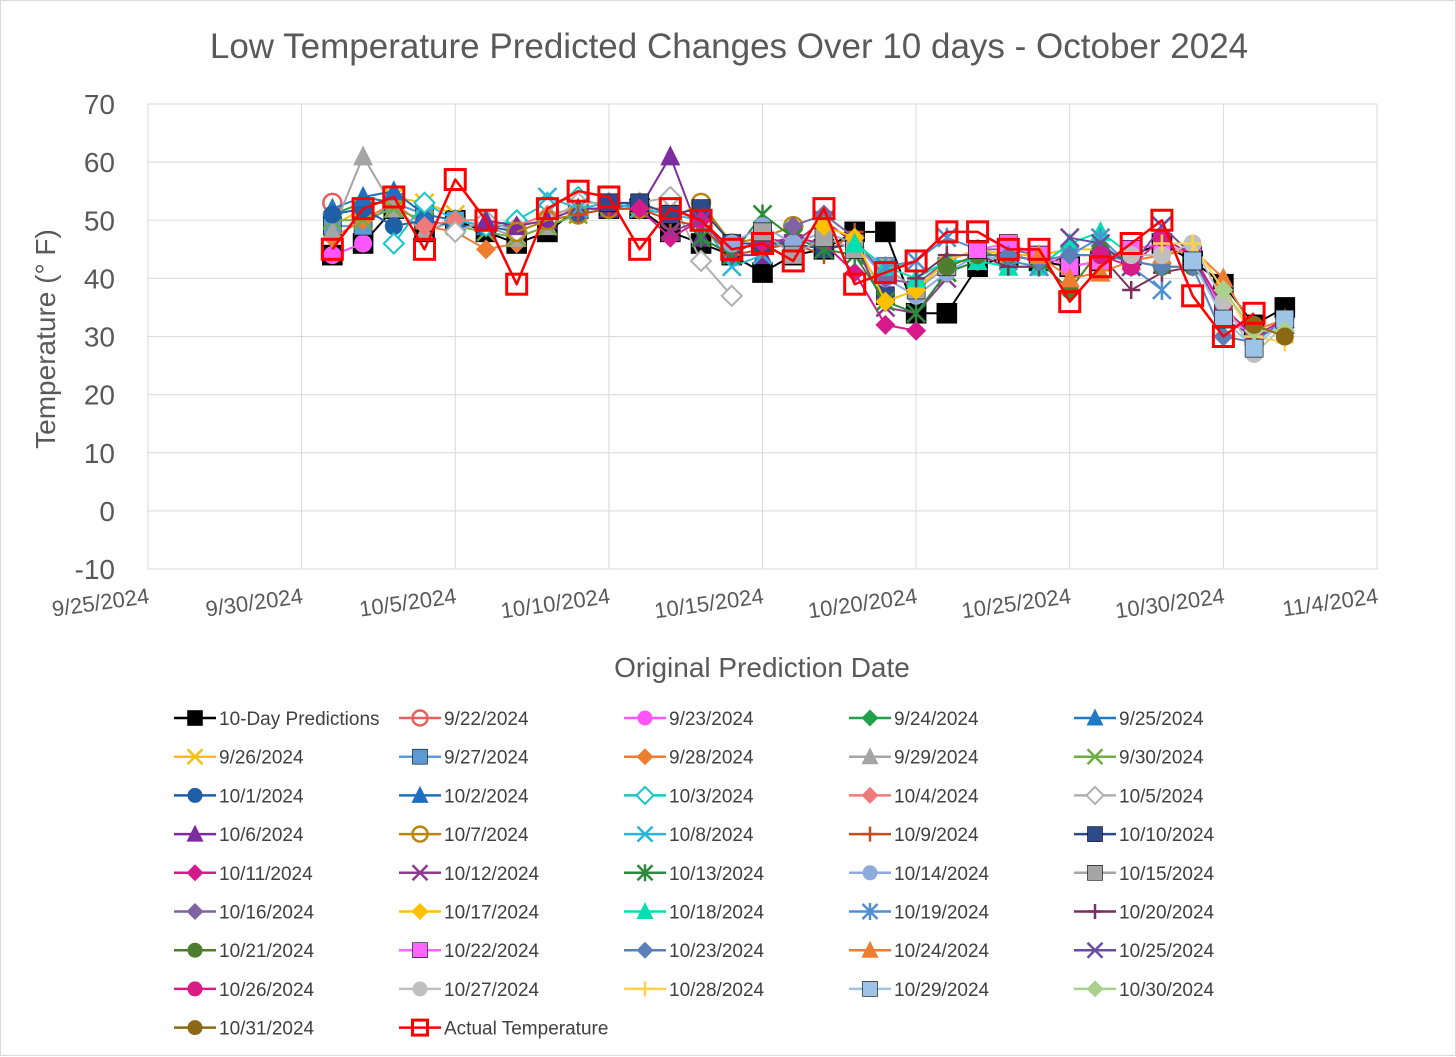  I want to click on x-tick-label: 10/10/2024, so click(555, 603).